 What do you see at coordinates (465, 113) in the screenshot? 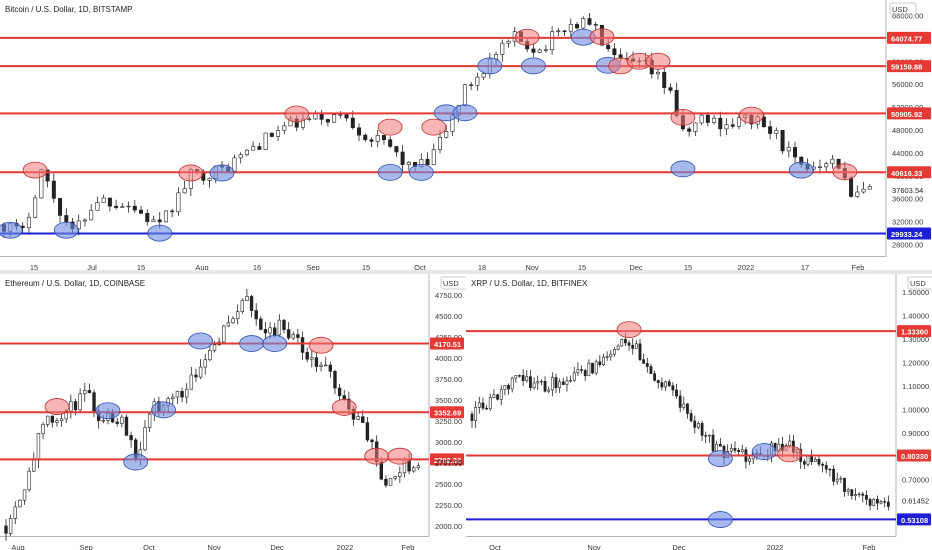
I see `btc-support-marker` at bounding box center [465, 113].